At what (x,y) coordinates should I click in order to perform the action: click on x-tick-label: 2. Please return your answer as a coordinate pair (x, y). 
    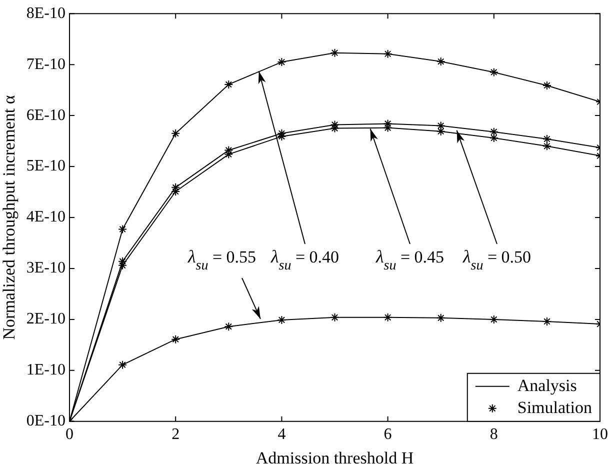
    Looking at the image, I should click on (176, 435).